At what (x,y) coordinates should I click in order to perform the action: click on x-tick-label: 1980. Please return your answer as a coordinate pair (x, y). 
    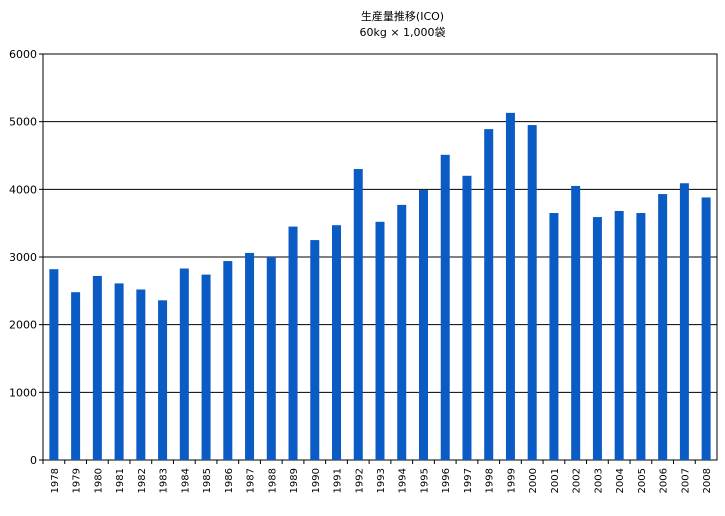
    Looking at the image, I should click on (98, 480).